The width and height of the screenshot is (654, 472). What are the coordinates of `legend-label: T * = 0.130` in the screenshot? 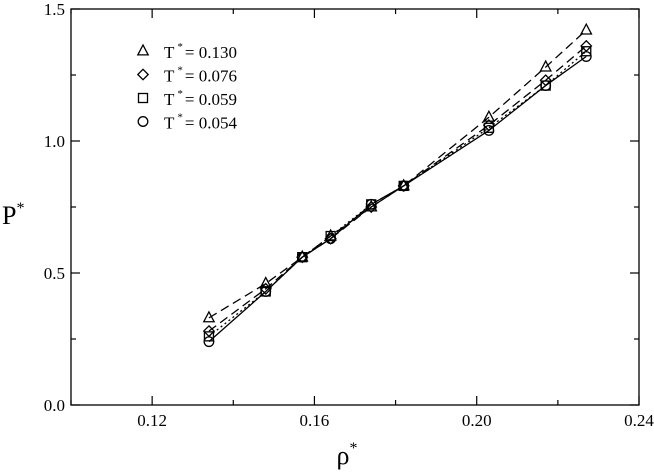 It's located at (200, 51).